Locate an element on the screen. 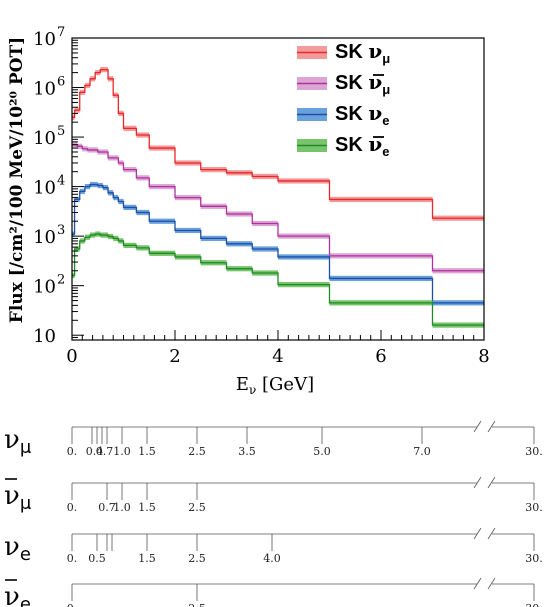 The height and width of the screenshot is (607, 545). bin-edge-label: 5.0 is located at coordinates (322, 451).